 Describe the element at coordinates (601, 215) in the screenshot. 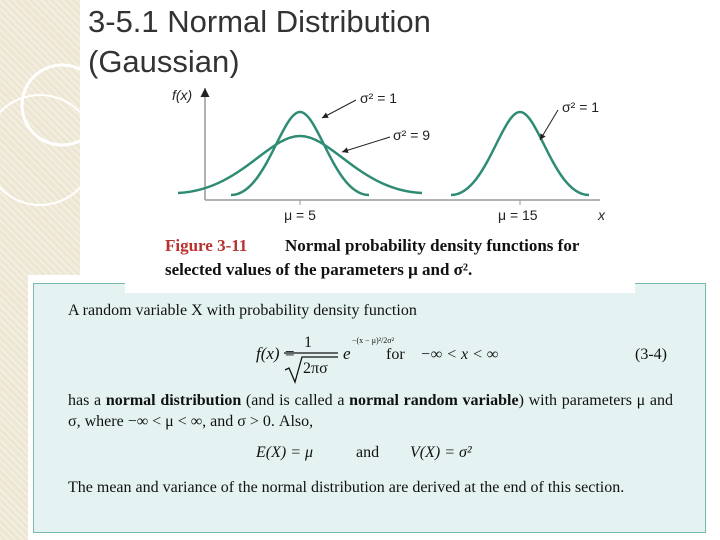

I see `x-axis-label: x` at that location.